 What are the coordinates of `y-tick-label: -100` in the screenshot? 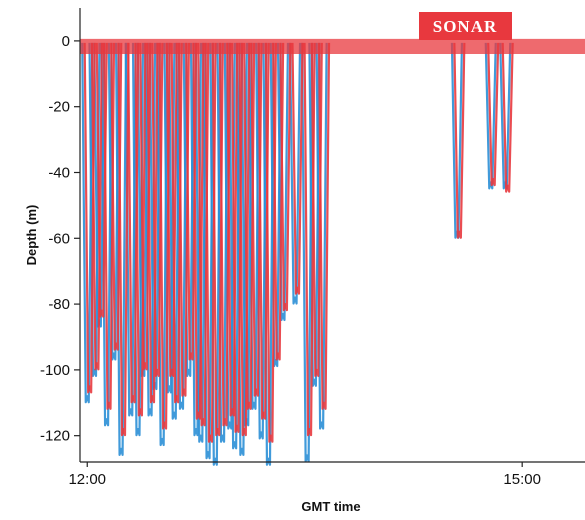 It's located at (55, 370).